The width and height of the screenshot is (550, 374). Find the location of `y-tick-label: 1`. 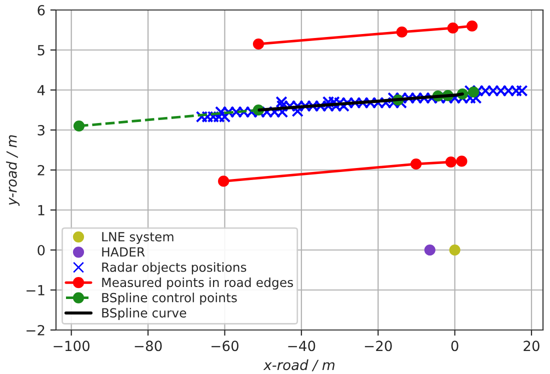

y-tick-label: 1 is located at coordinates (41, 210).